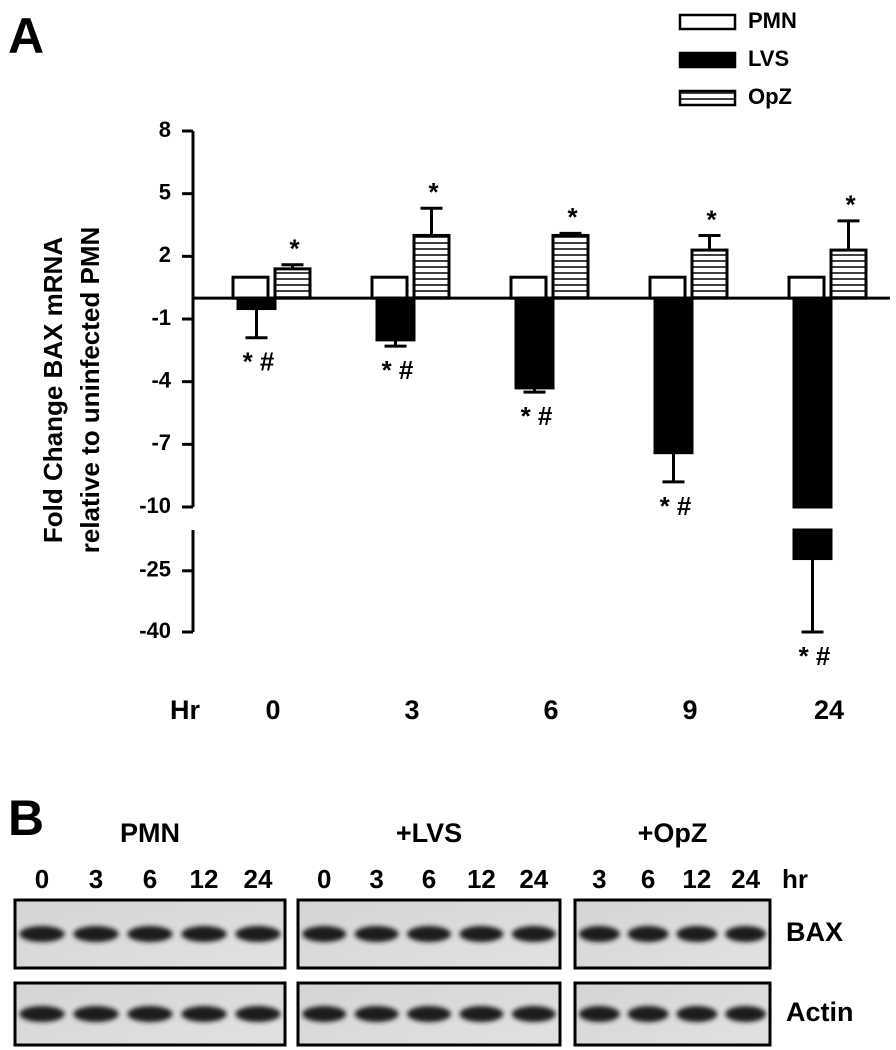 The height and width of the screenshot is (1050, 896). I want to click on y-tick-label: -40, so click(155, 630).